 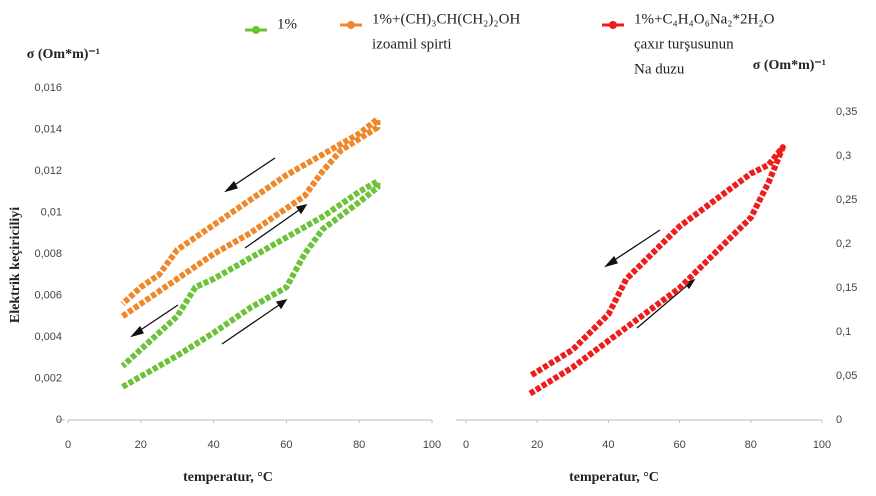 What do you see at coordinates (846, 288) in the screenshot?
I see `y-tick-label: 0,15` at bounding box center [846, 288].